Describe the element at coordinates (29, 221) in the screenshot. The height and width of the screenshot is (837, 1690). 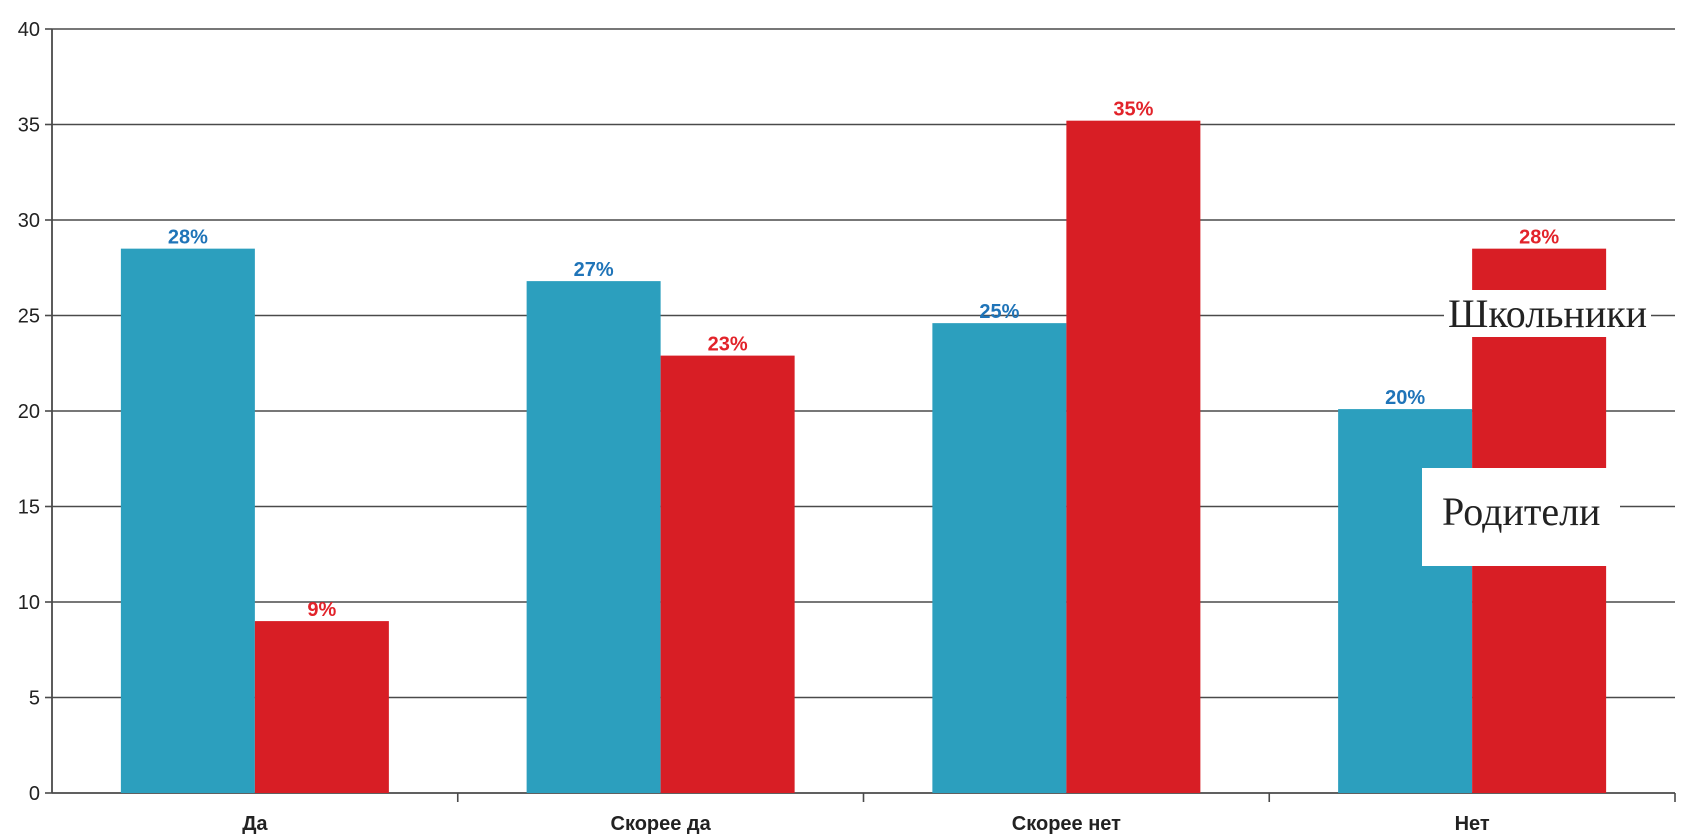
I see `y-tick-label: 30` at that location.